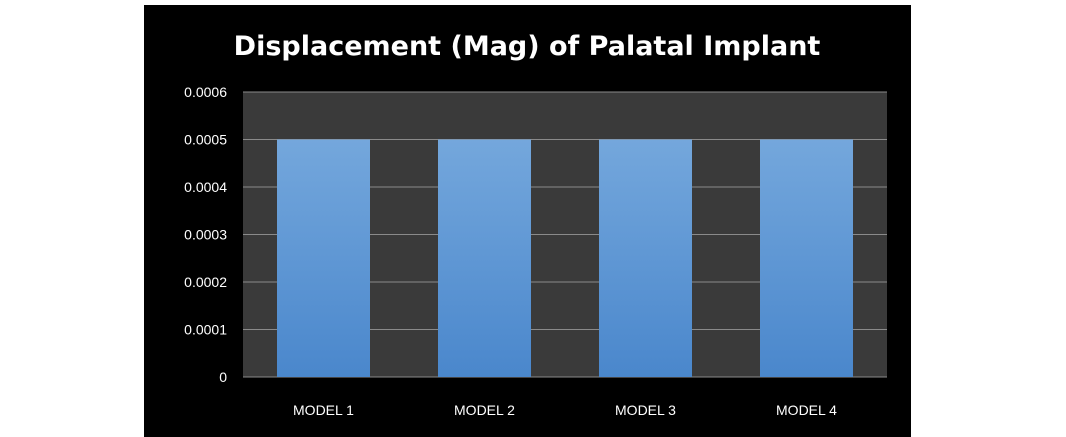 The width and height of the screenshot is (1066, 437). I want to click on x-category-label: MODEL 1, so click(323, 410).